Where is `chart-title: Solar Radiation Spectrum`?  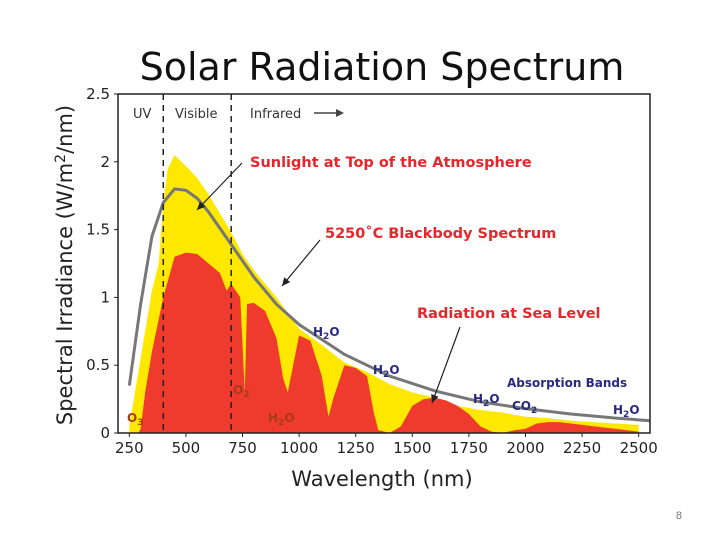 chart-title: Solar Radiation Spectrum is located at coordinates (382, 67).